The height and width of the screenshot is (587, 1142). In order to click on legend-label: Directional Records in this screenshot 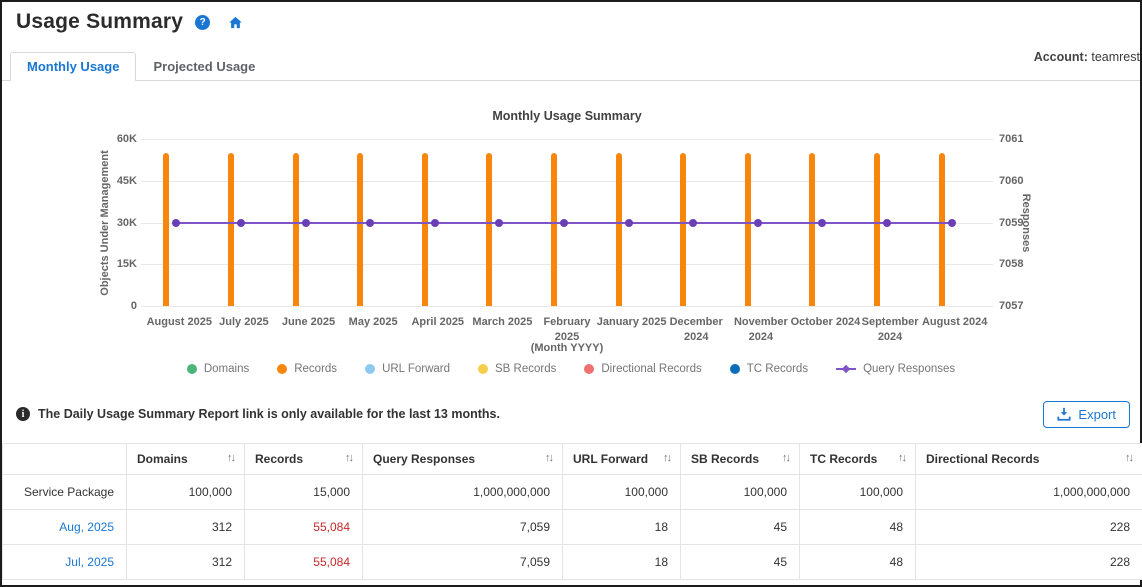, I will do `click(651, 369)`.